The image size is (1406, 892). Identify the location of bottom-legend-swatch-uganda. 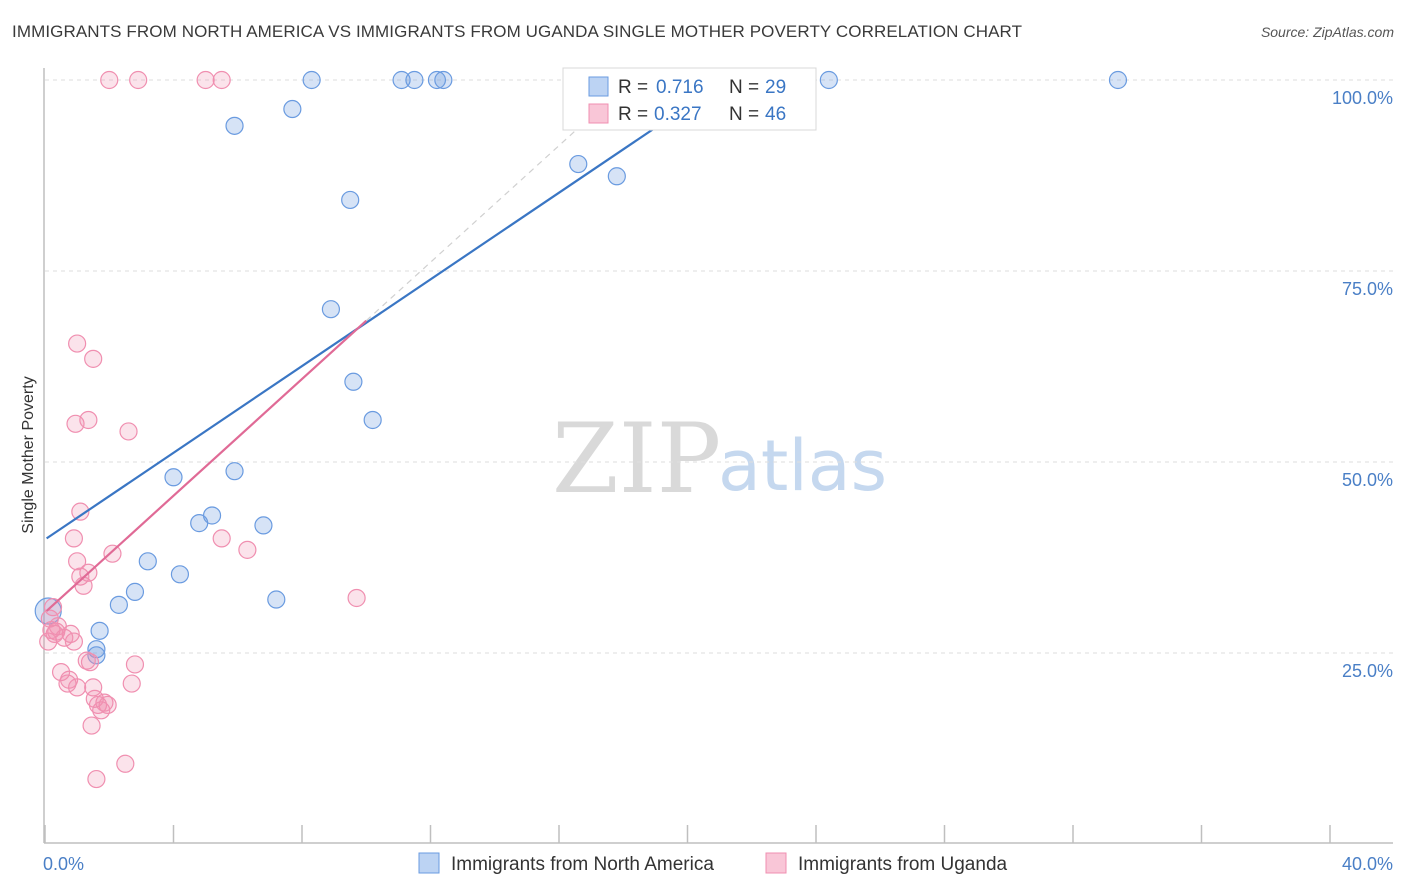
(776, 863).